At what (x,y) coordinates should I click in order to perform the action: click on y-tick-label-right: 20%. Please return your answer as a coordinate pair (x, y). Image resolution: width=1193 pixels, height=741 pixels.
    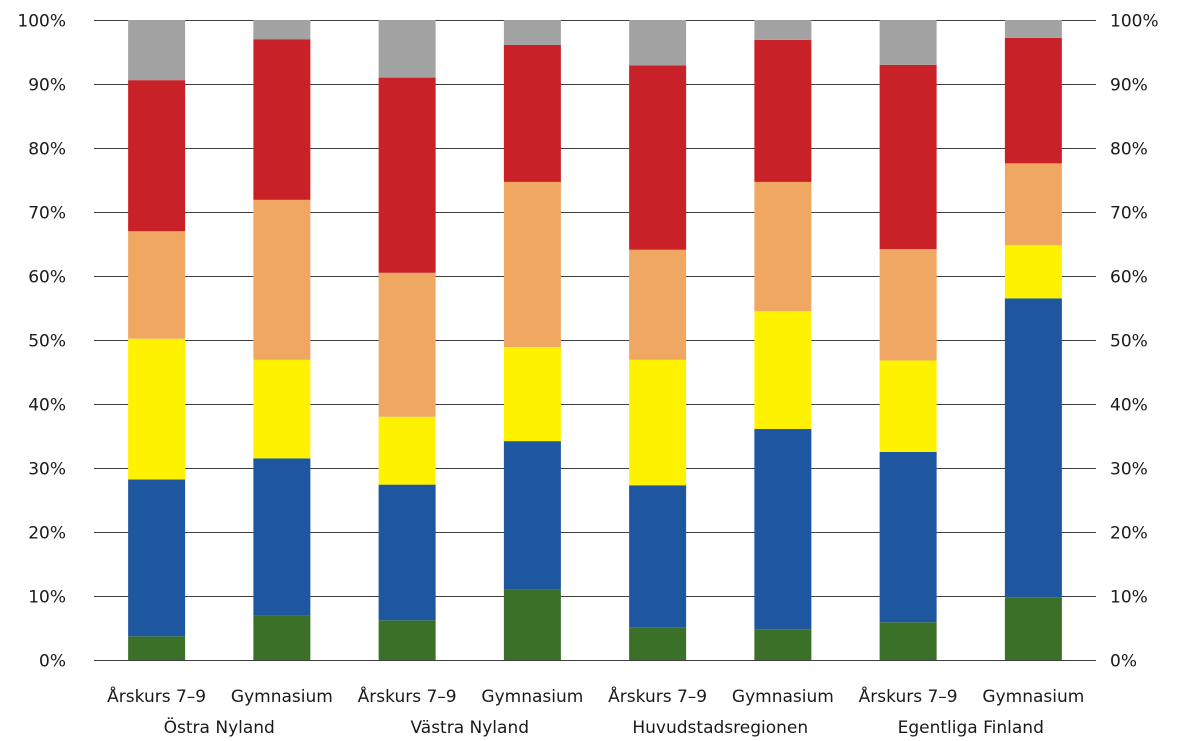
    Looking at the image, I should click on (1129, 534).